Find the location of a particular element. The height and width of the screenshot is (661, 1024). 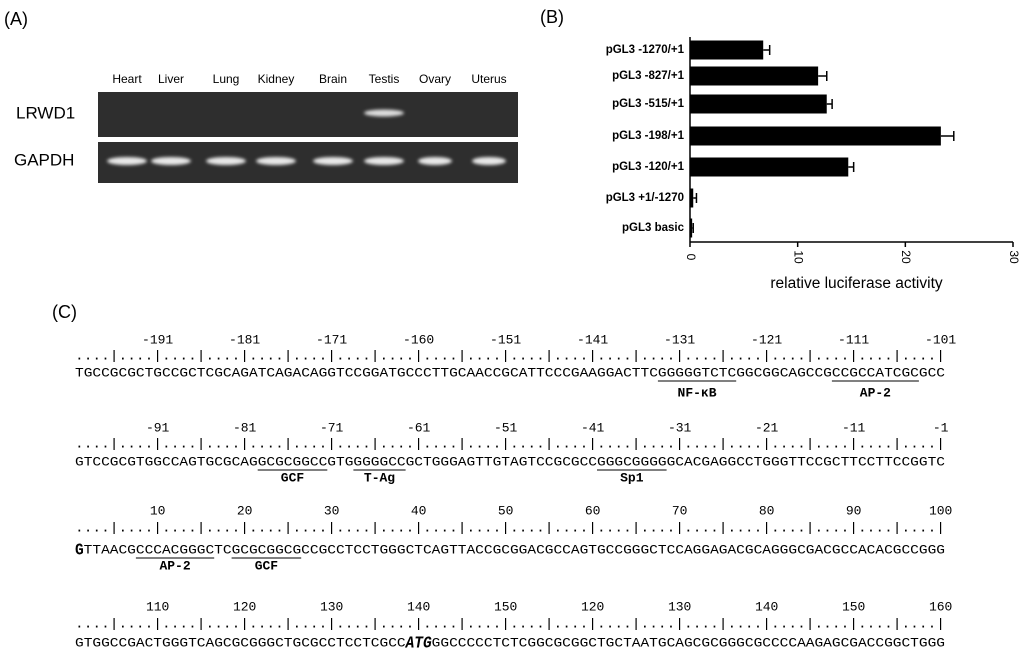

position-number: 20 is located at coordinates (245, 510).